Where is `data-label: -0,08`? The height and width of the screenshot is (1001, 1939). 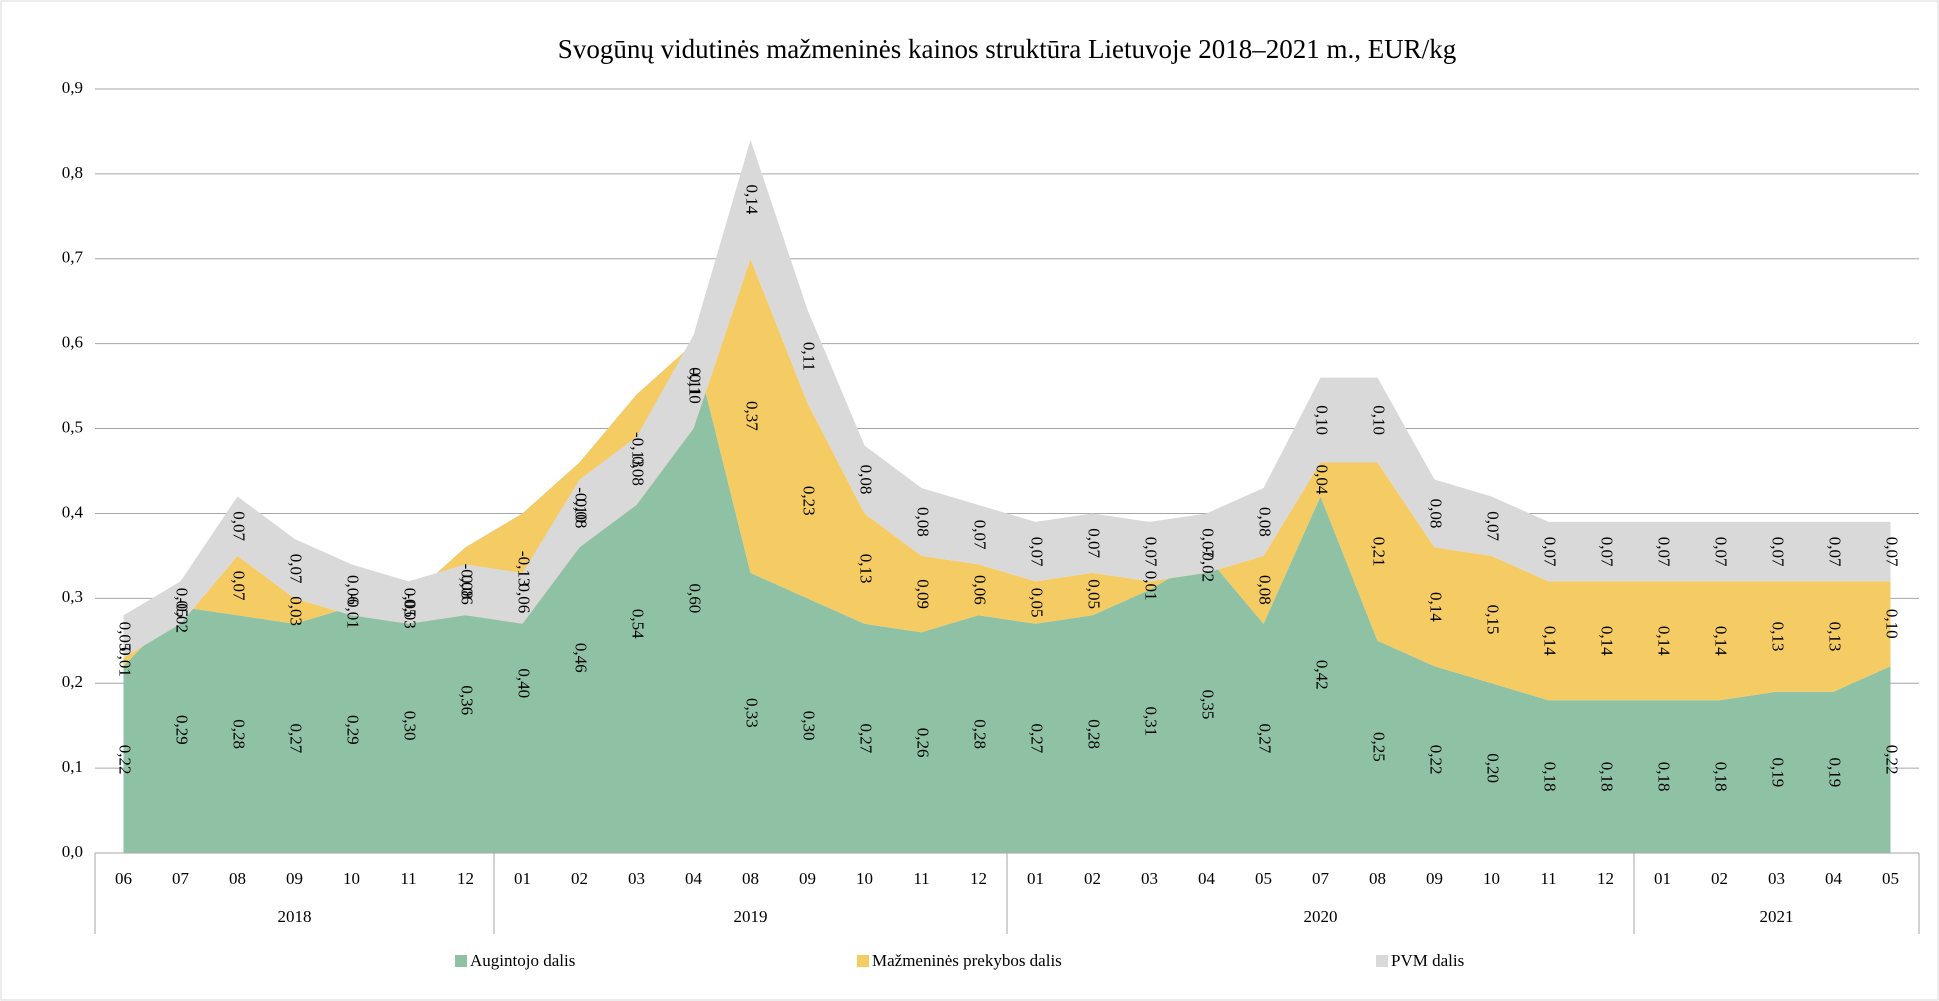 data-label: -0,08 is located at coordinates (467, 581).